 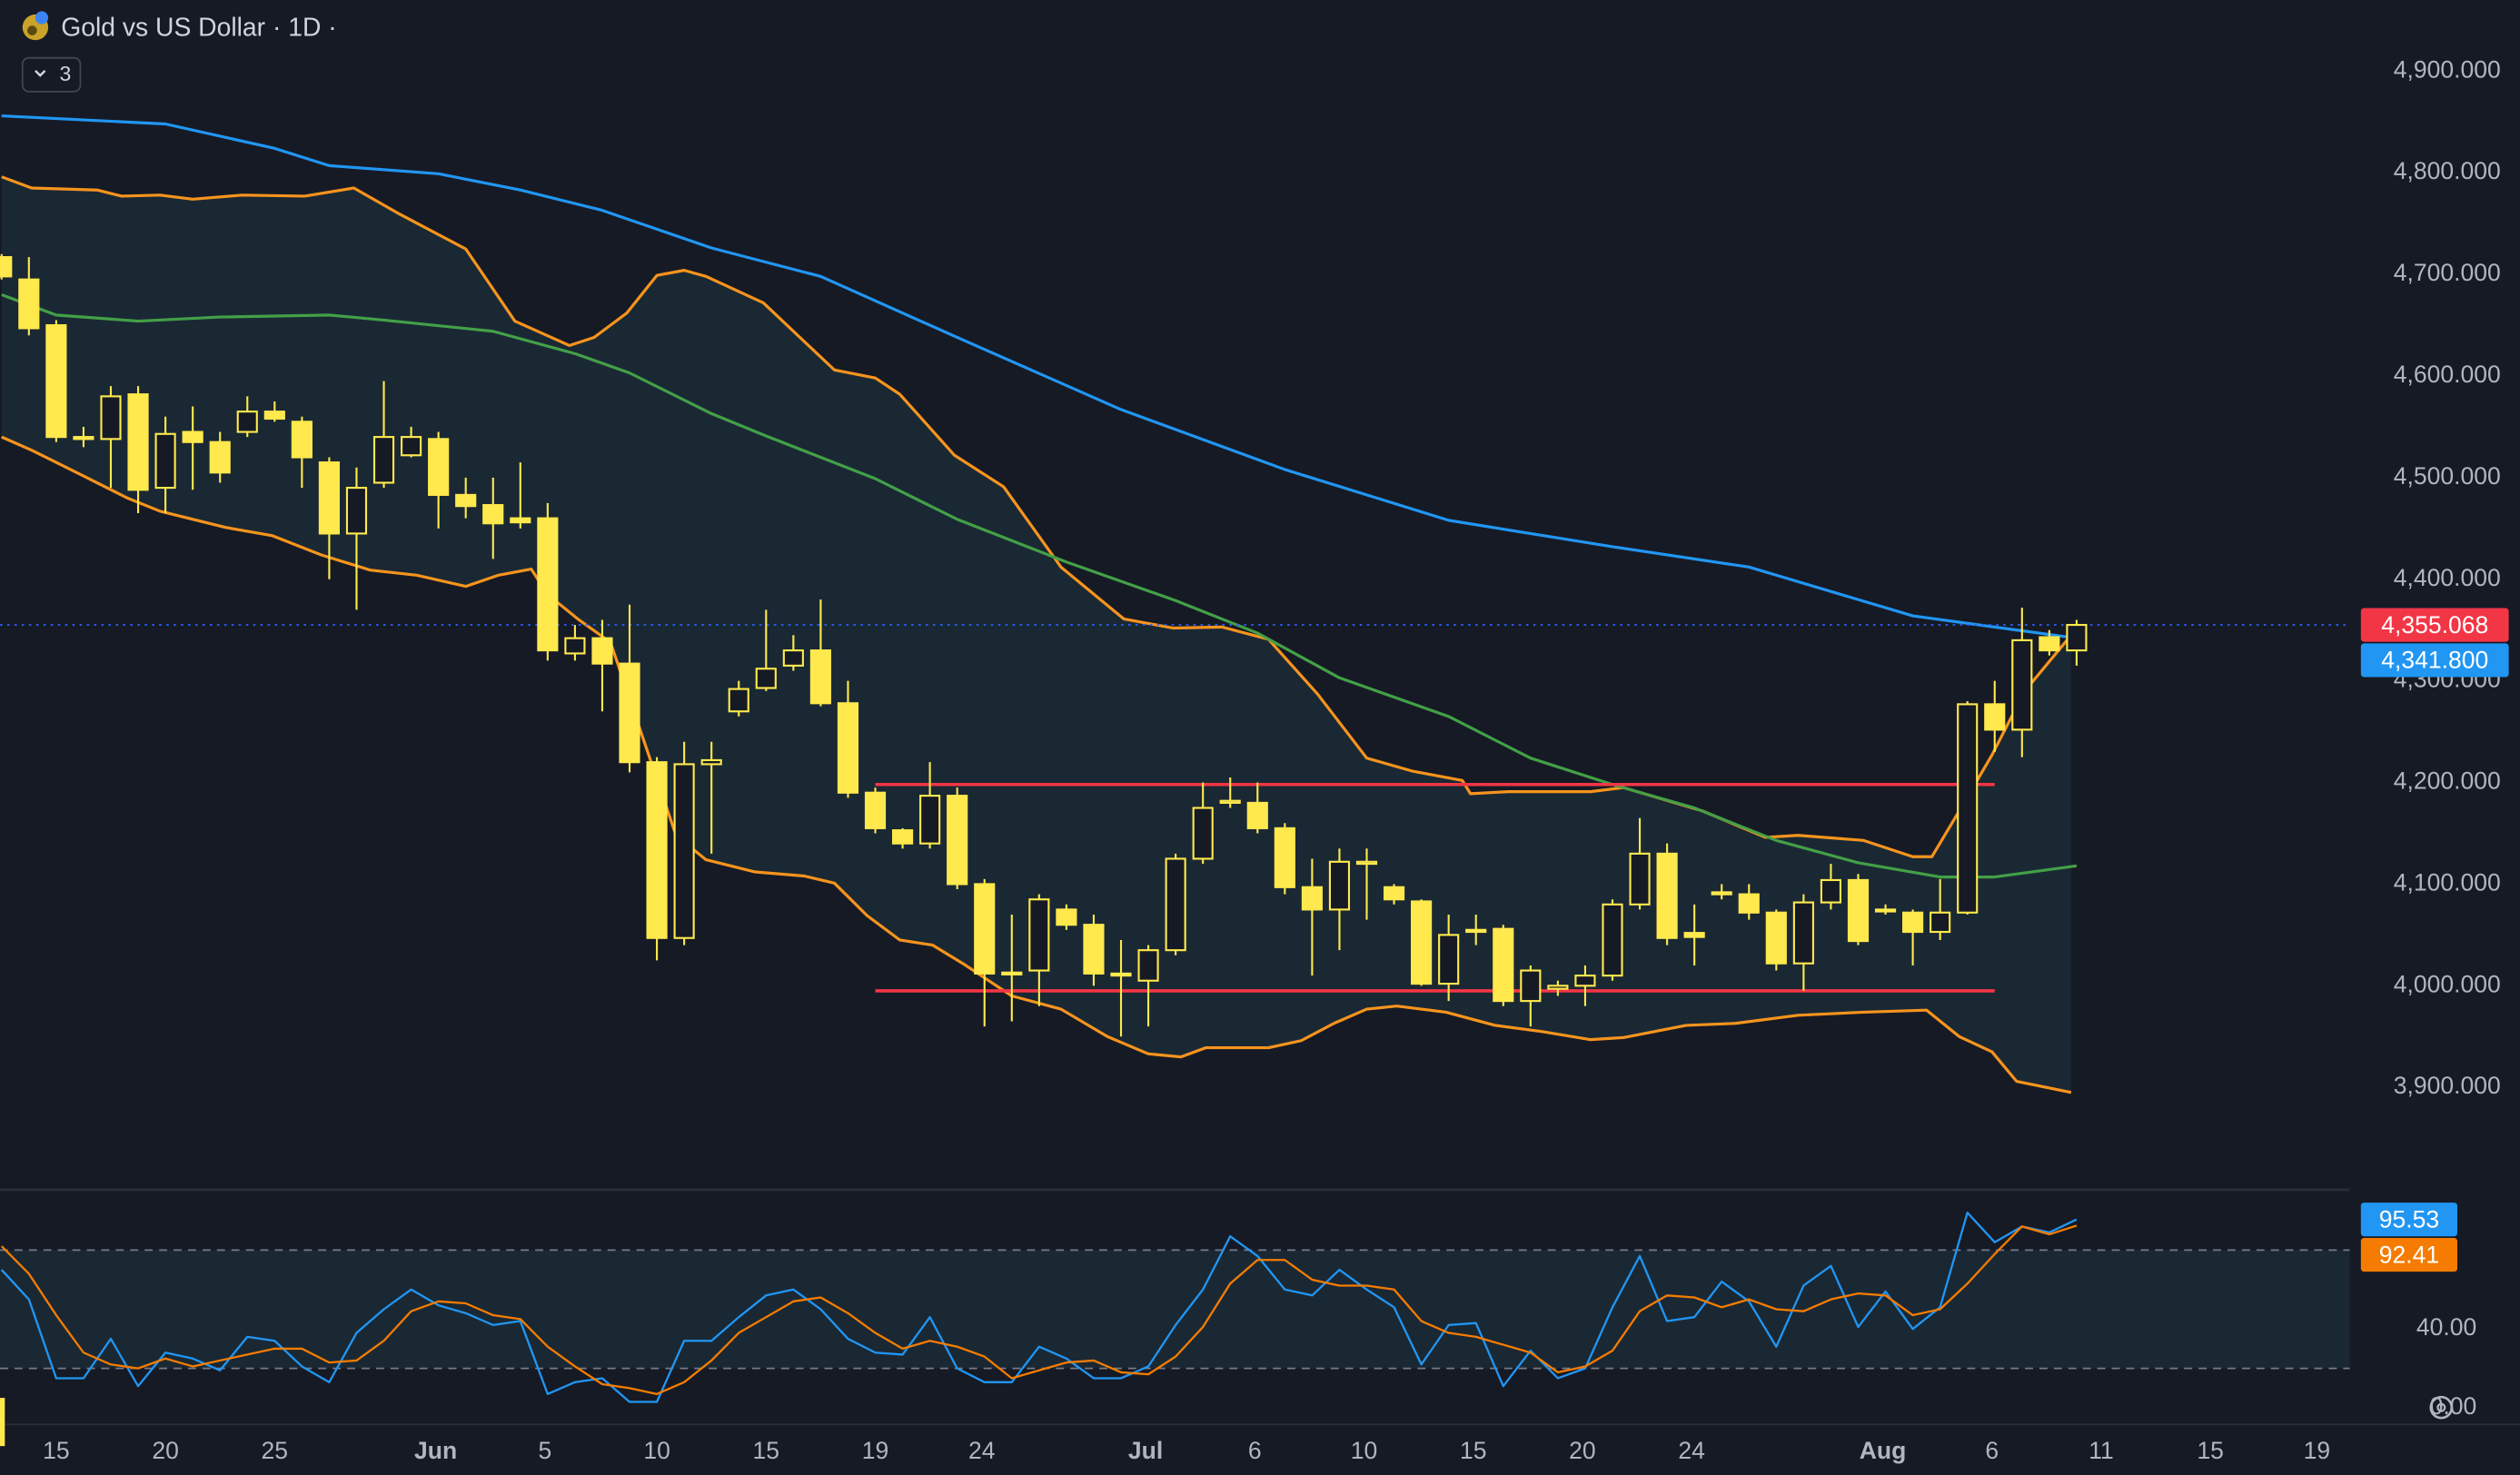 I want to click on settings-icon, so click(x=2441, y=1407).